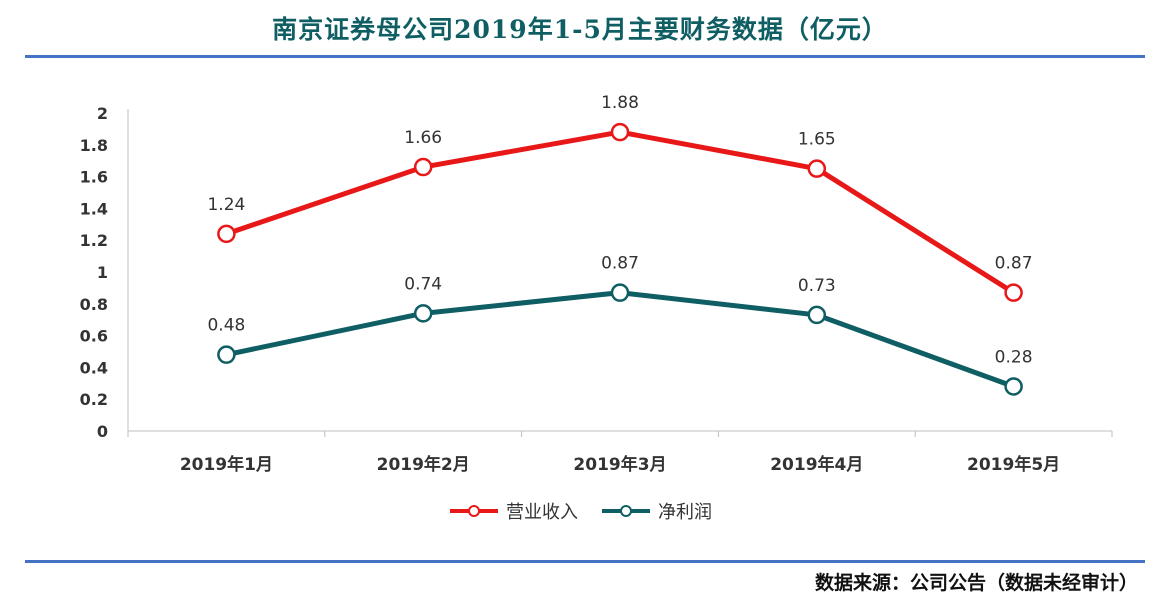 This screenshot has height=607, width=1160. I want to click on x-tick-label: 2019年2月, so click(423, 464).